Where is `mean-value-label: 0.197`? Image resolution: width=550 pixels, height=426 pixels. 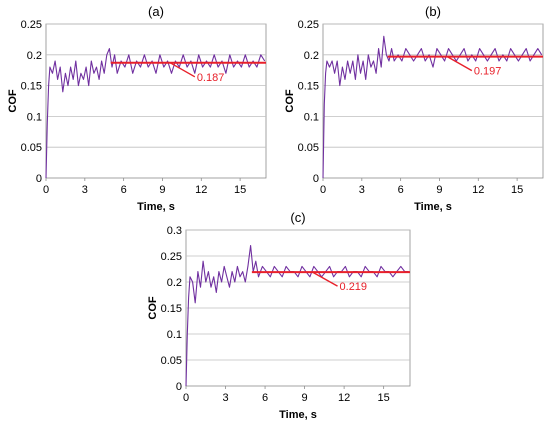
mean-value-label: 0.197 is located at coordinates (488, 72).